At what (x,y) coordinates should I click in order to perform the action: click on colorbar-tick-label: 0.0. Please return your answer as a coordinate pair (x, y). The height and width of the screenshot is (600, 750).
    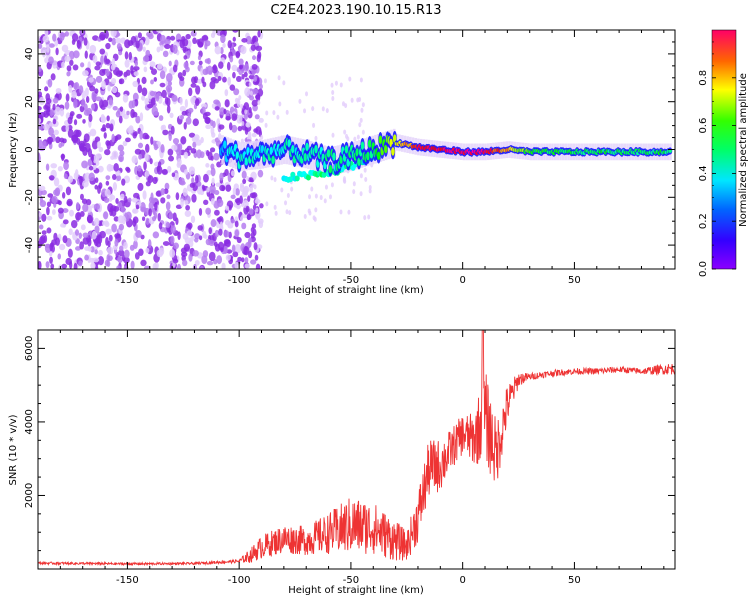
    Looking at the image, I should click on (703, 269).